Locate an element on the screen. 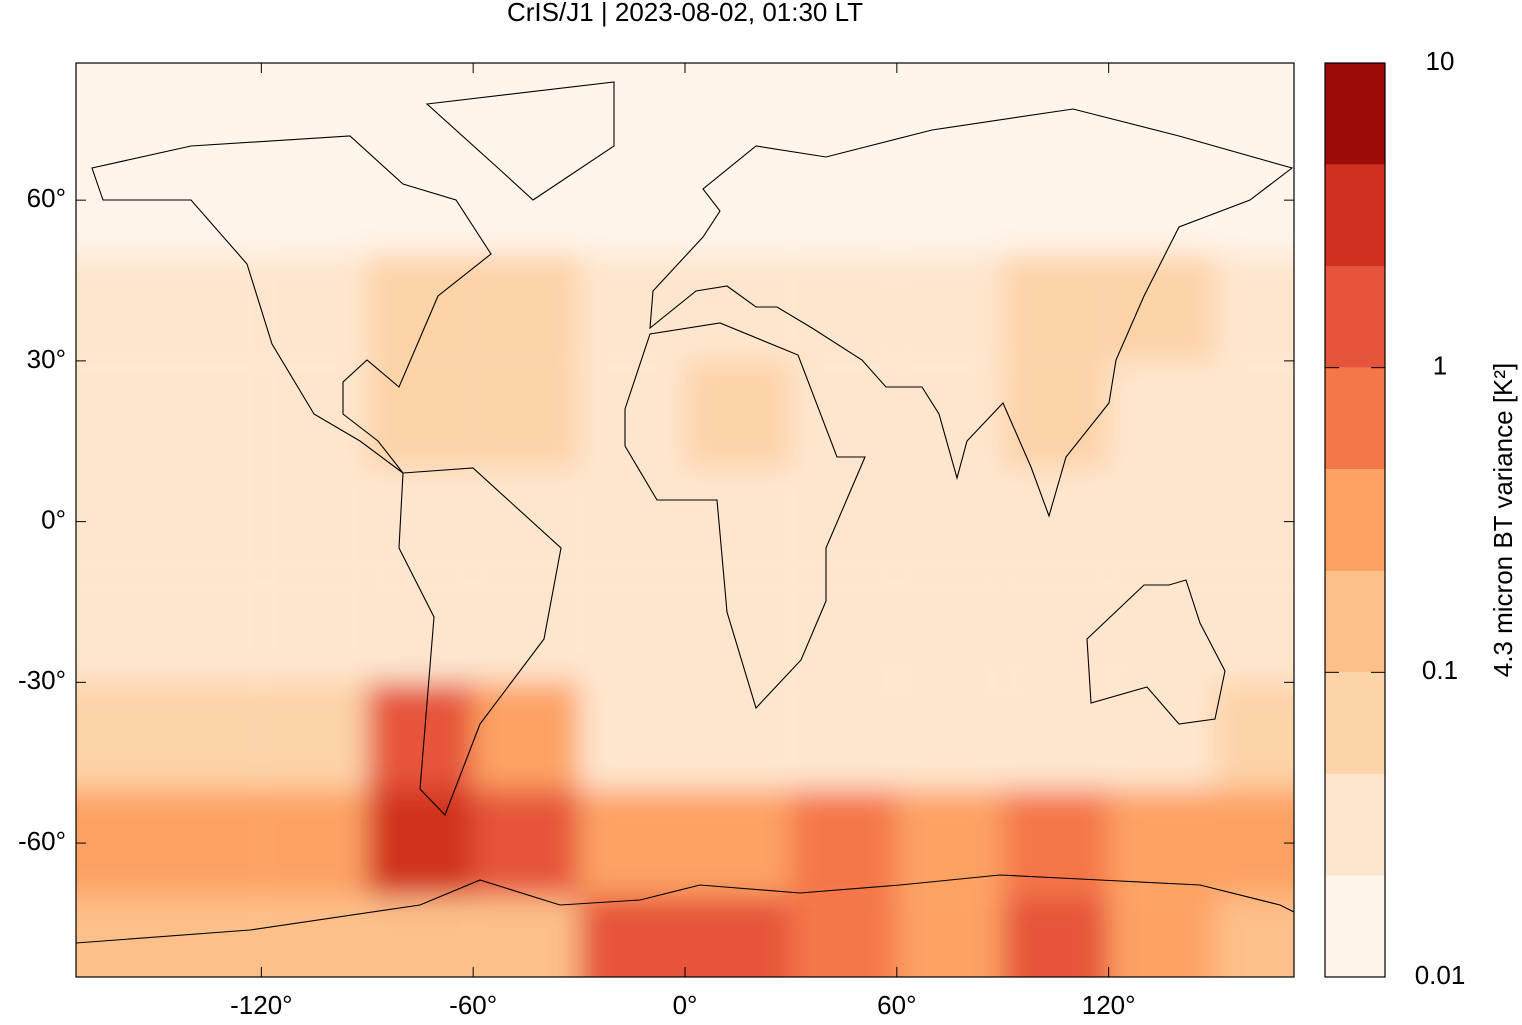 The height and width of the screenshot is (1025, 1522). y-tick-label: -30° is located at coordinates (42, 680).